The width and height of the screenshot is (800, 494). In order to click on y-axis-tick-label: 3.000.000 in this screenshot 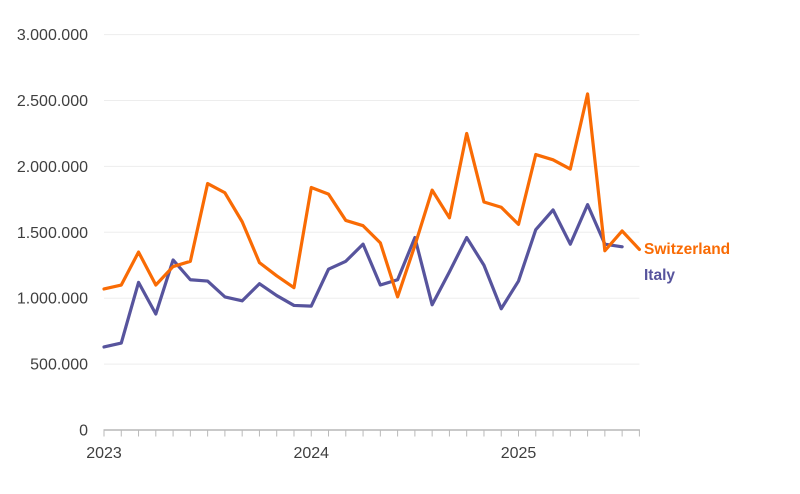, I will do `click(52, 35)`.